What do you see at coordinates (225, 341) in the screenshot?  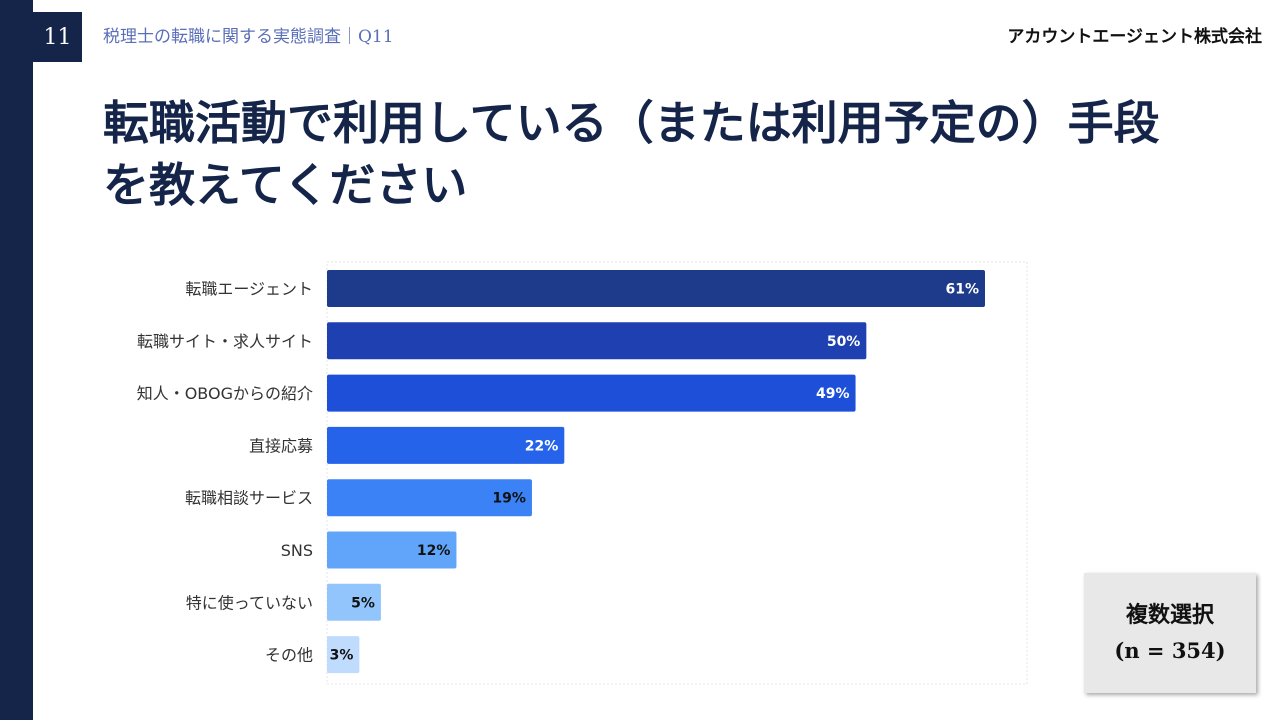 I see `category-label: 転職サイト・求人サイト` at bounding box center [225, 341].